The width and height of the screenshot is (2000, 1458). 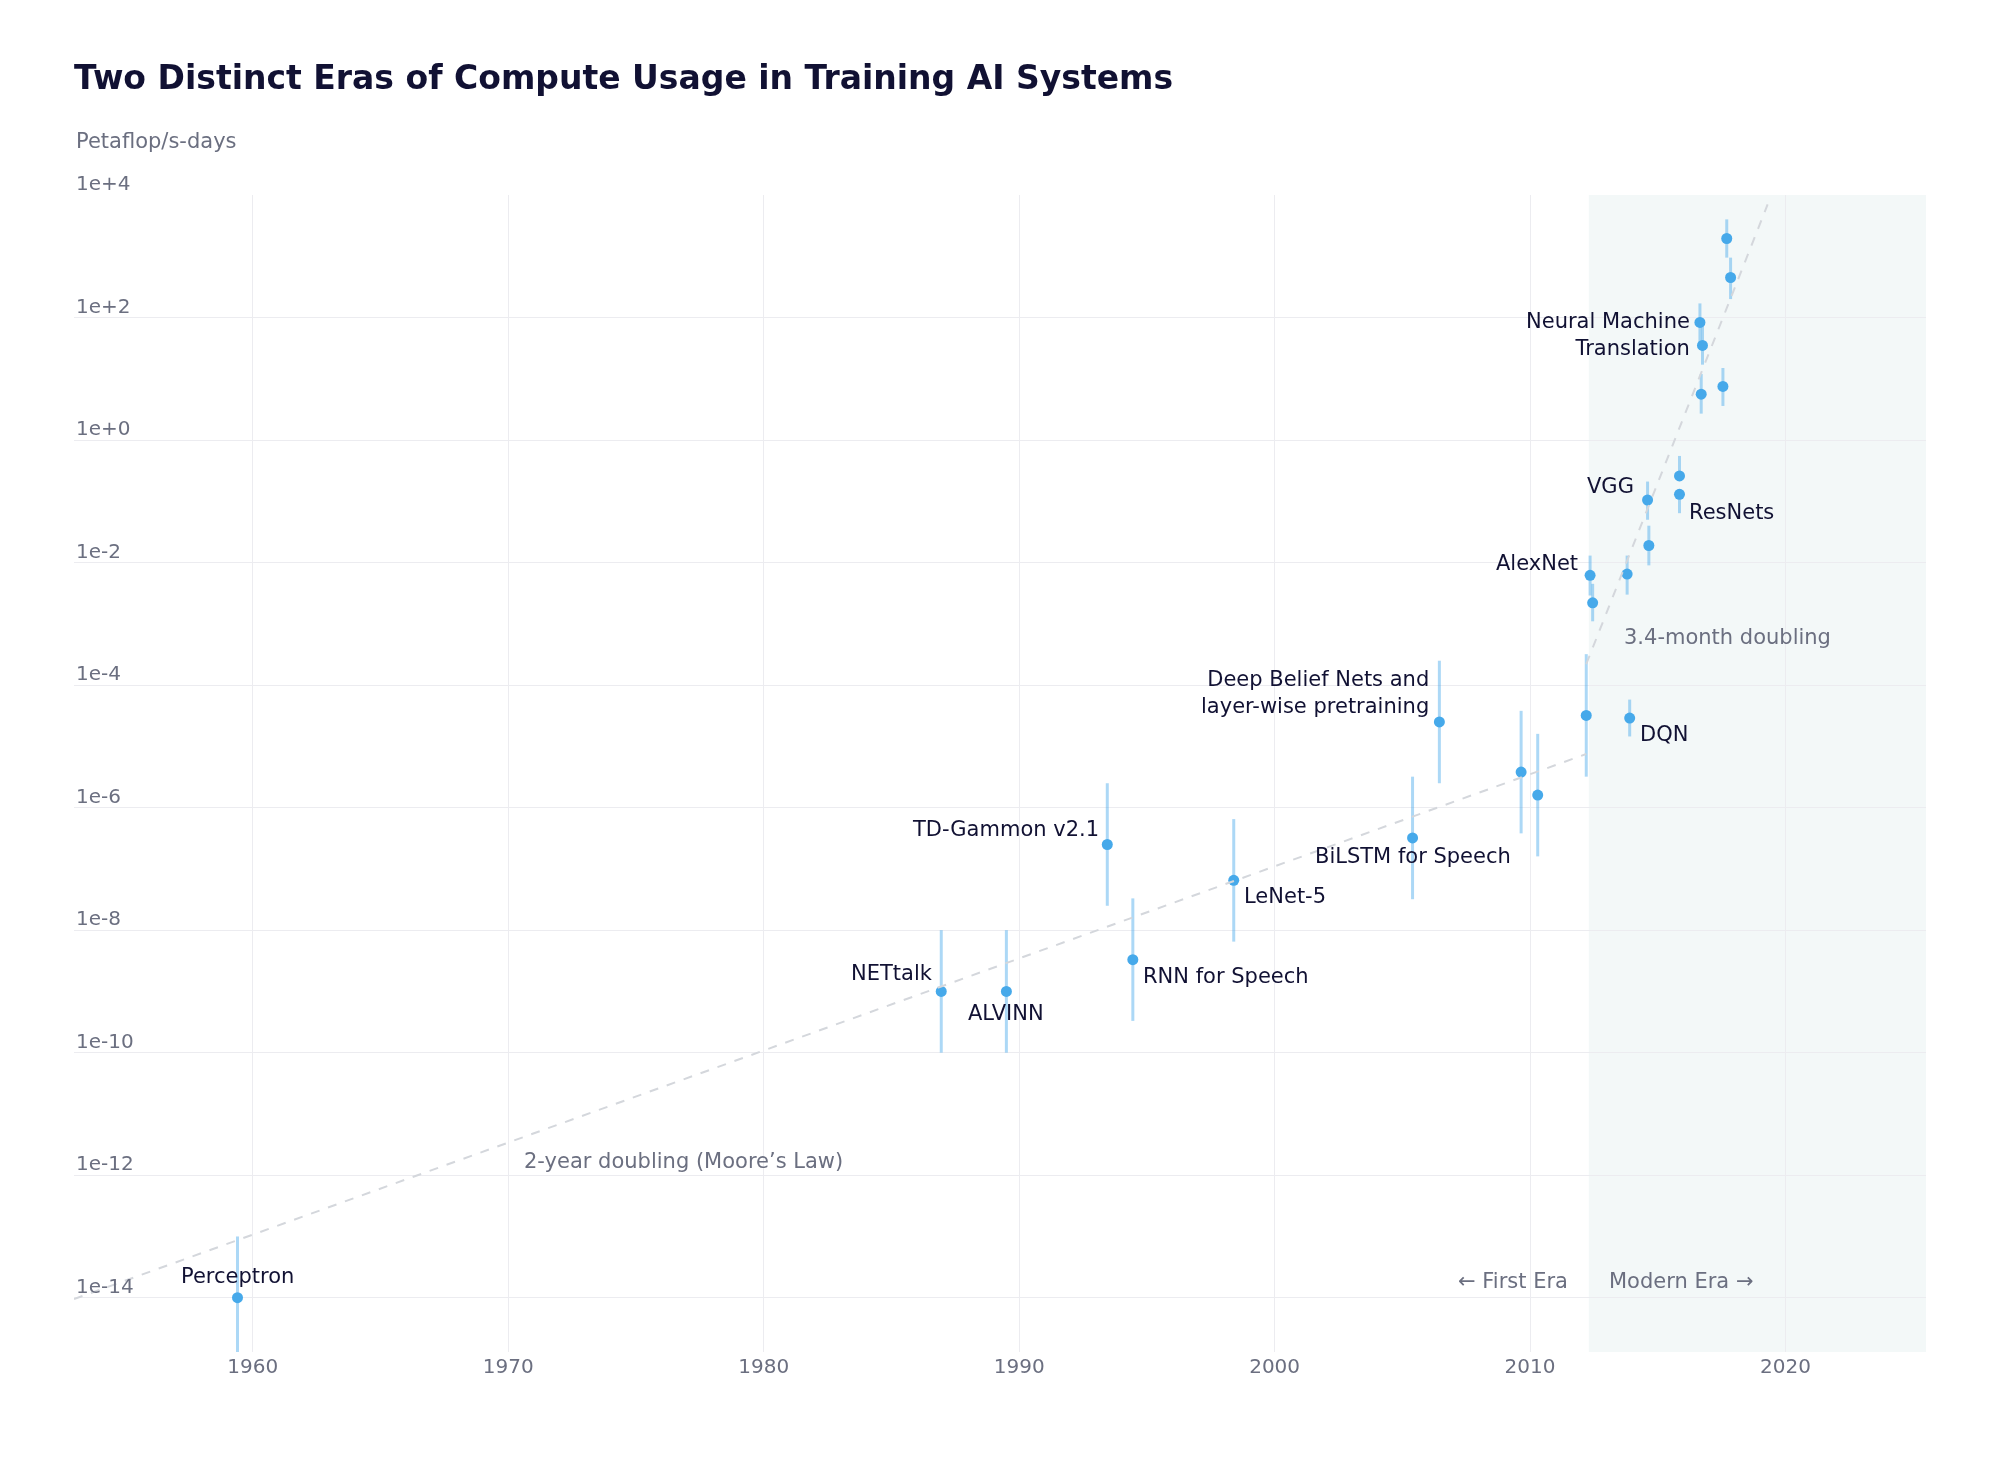 What do you see at coordinates (892, 973) in the screenshot?
I see `annotation: NETtalk` at bounding box center [892, 973].